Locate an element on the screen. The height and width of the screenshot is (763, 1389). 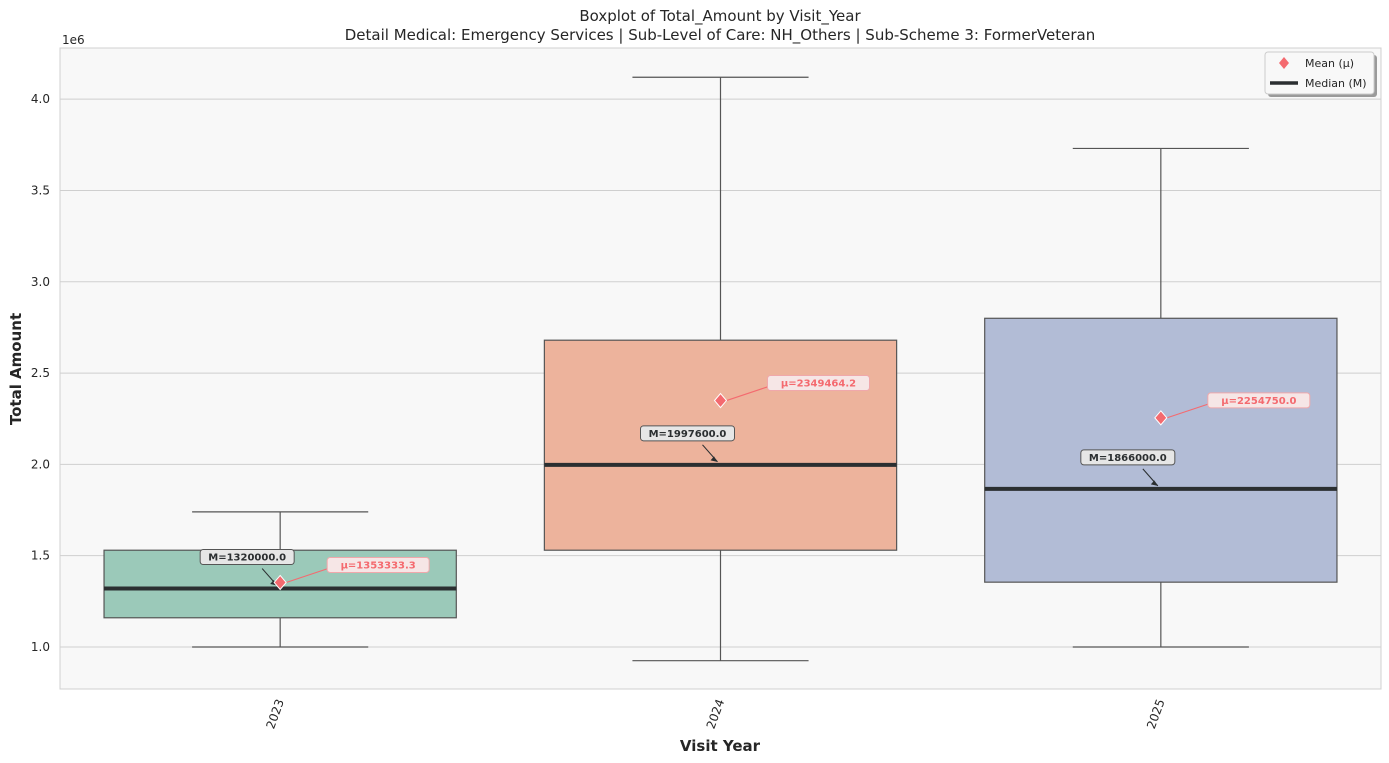
y-tick-label: 1.0 is located at coordinates (40, 647).